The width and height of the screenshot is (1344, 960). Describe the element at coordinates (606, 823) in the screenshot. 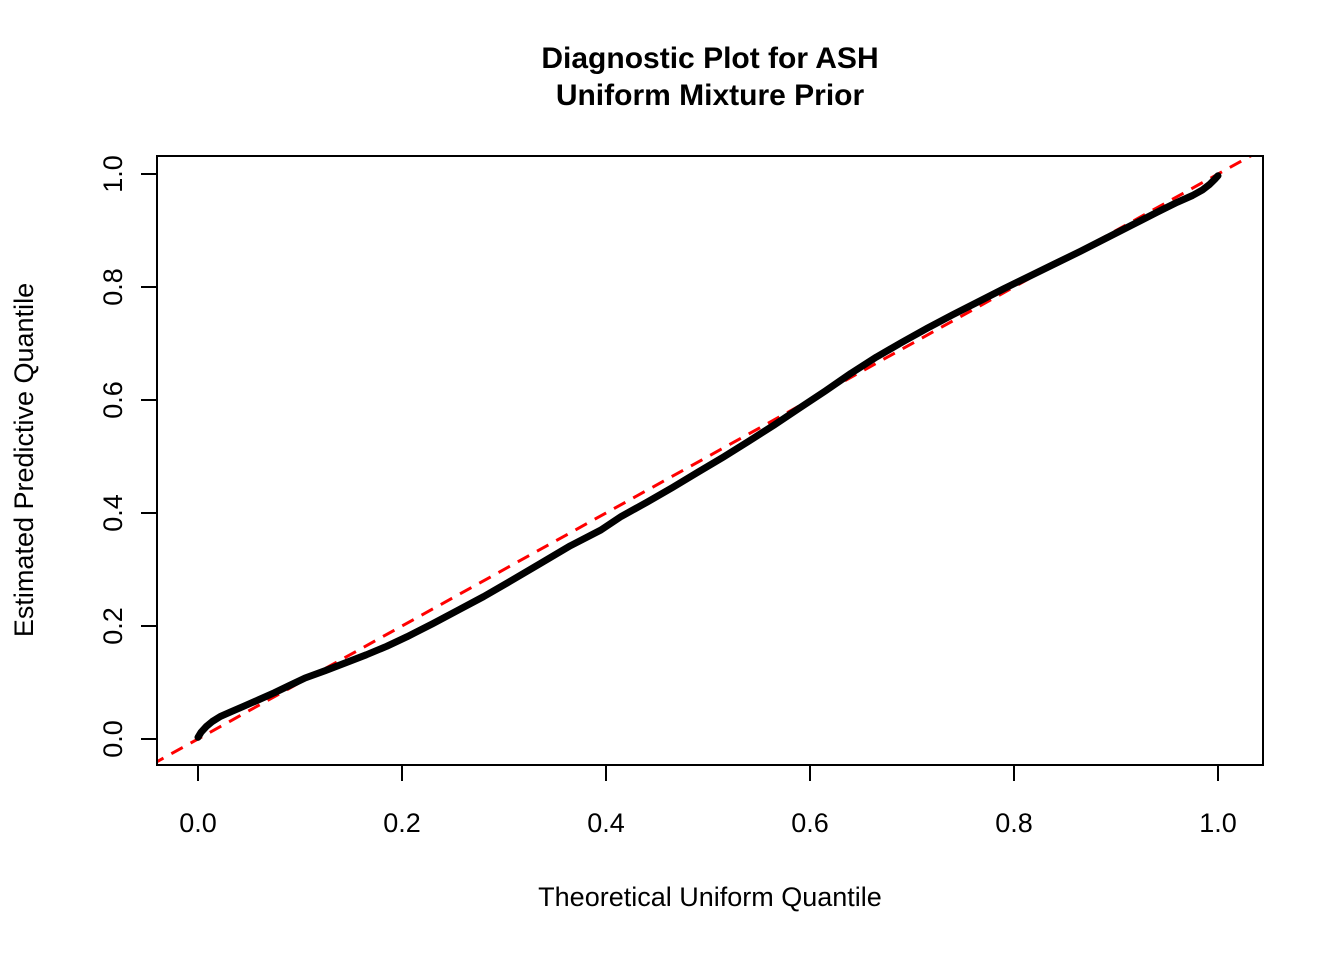

I see `x-tick-label: 0.4` at that location.